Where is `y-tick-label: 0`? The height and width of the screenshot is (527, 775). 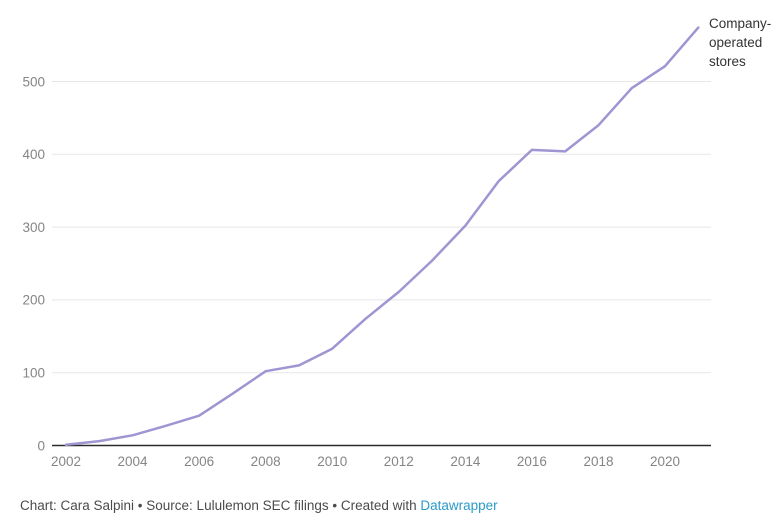 y-tick-label: 0 is located at coordinates (41, 445).